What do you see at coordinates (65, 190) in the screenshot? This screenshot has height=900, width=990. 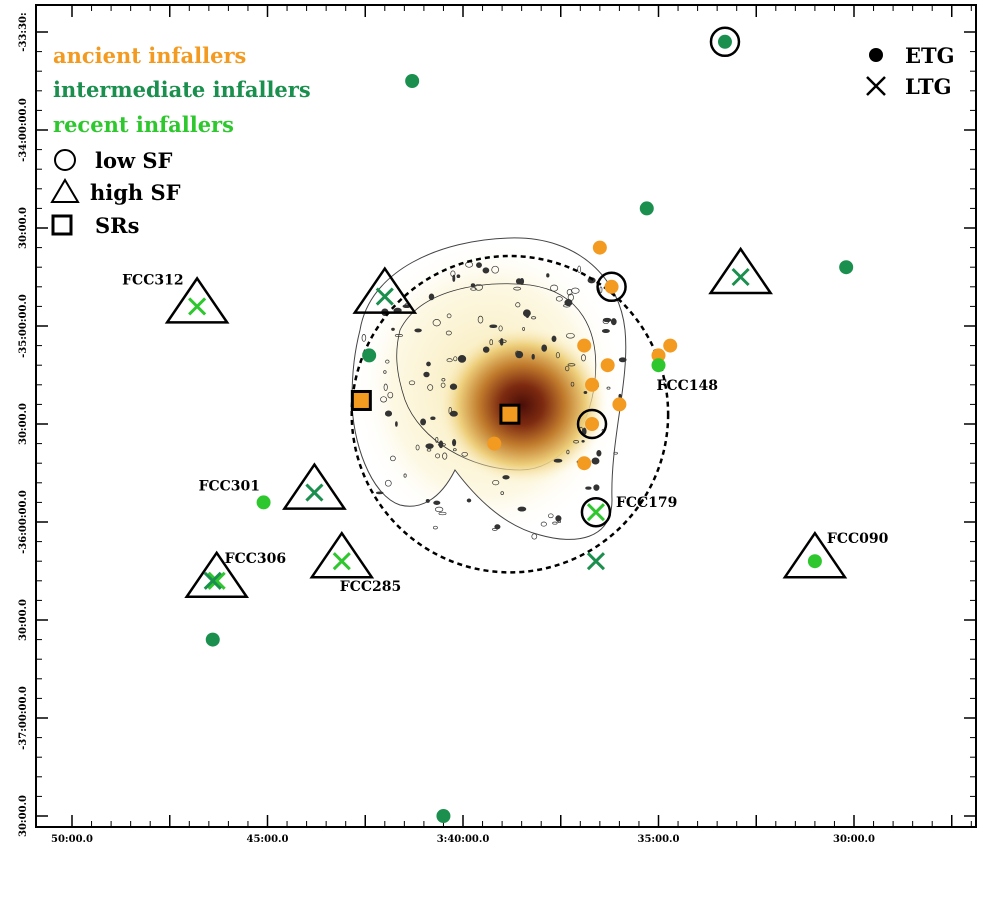 I see `high-sf-triangle-icon` at bounding box center [65, 190].